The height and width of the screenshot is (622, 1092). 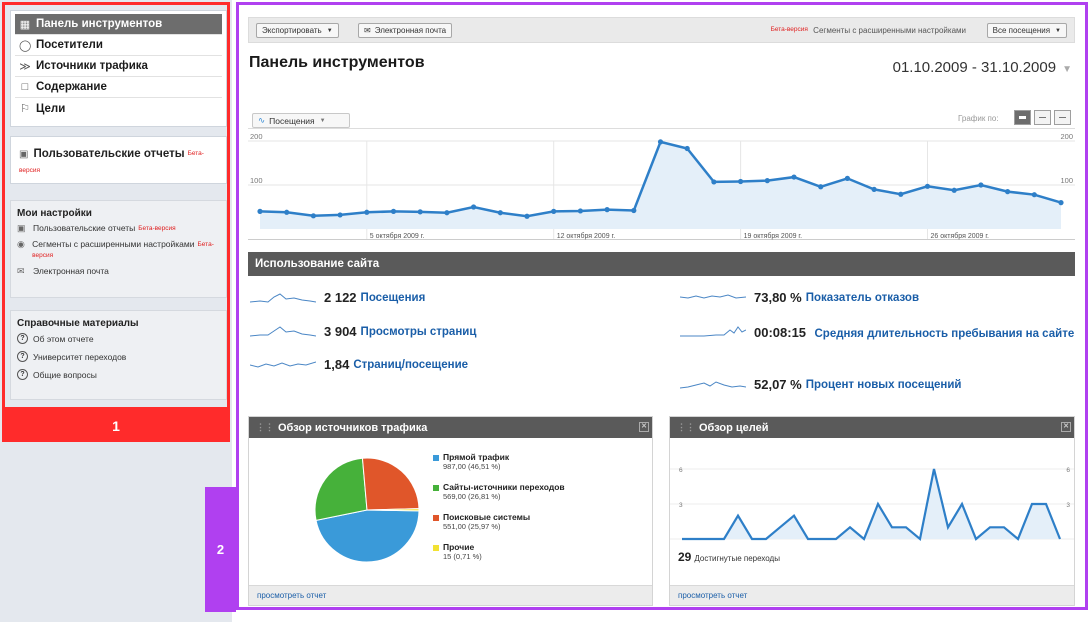 What do you see at coordinates (113, 244) in the screenshot?
I see `settings-item-label: Сегменты с расширенными настройками` at bounding box center [113, 244].